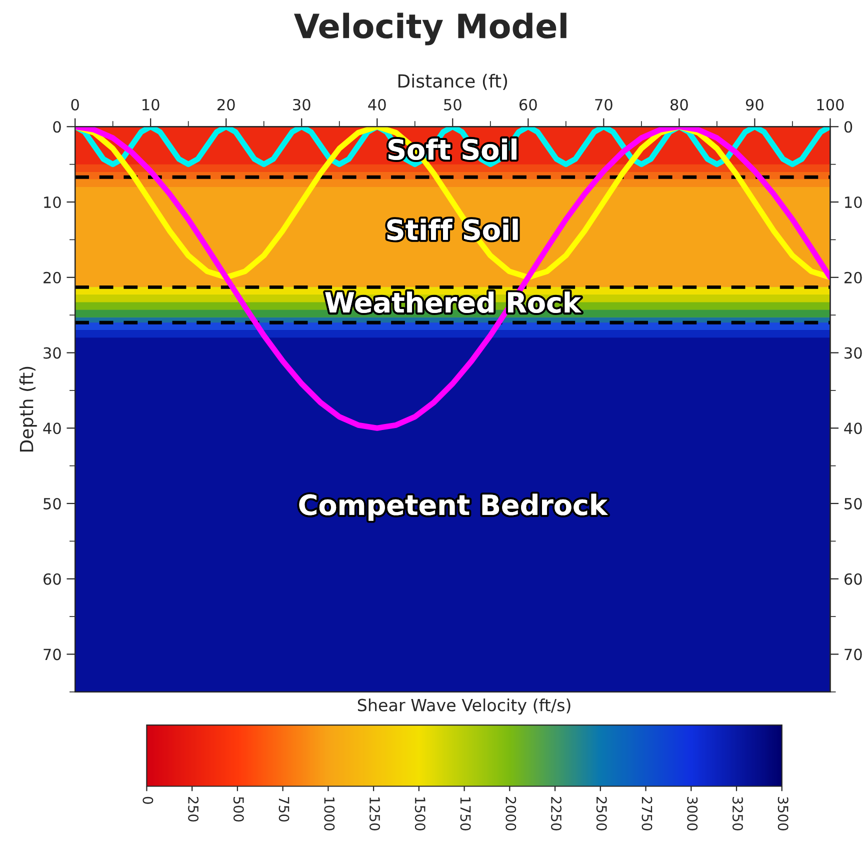 Image resolution: width=863 pixels, height=850 pixels. I want to click on color-bar-label: 1500, so click(420, 814).